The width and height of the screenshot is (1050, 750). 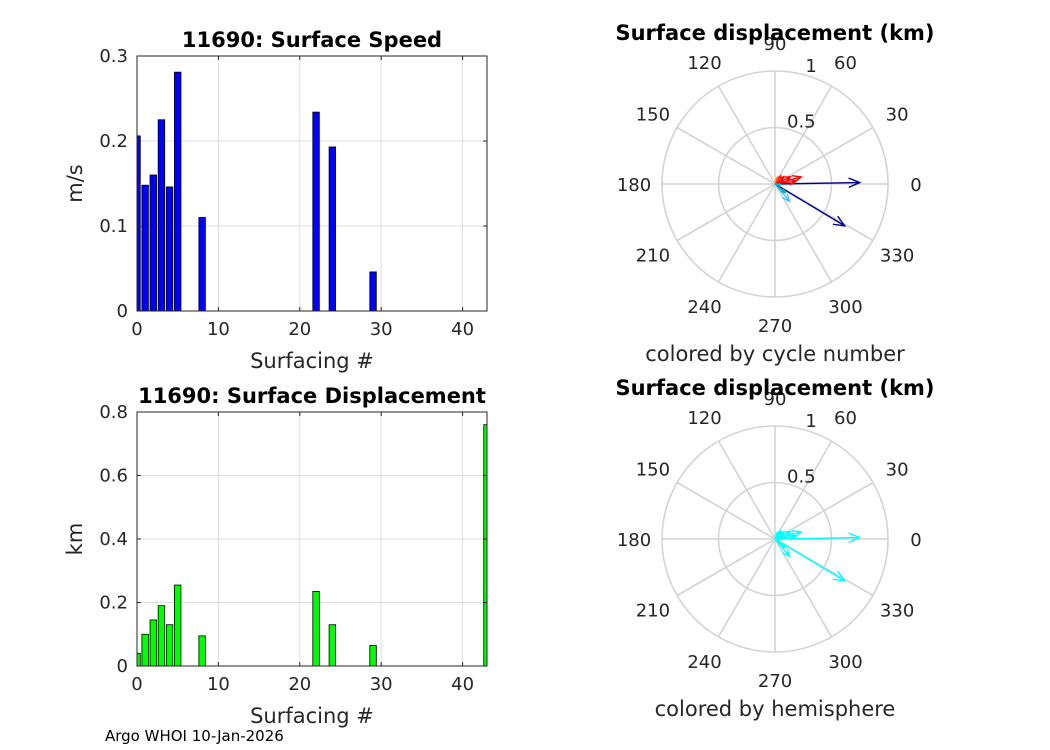 What do you see at coordinates (312, 40) in the screenshot?
I see `chart-title: 11690: Surface Speed` at bounding box center [312, 40].